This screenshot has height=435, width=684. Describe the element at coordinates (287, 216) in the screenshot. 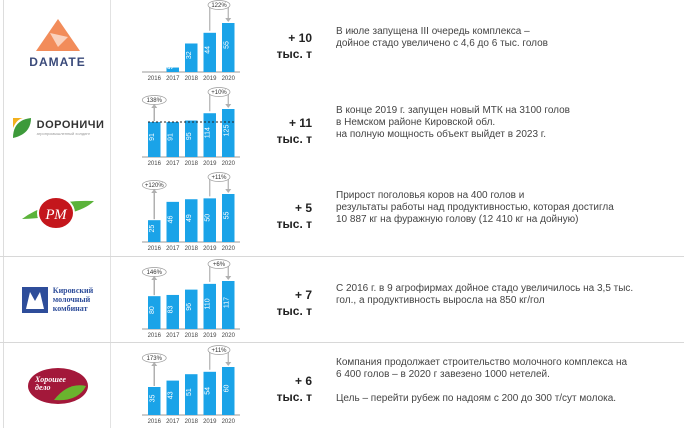

I see `gain-value: + 5 тыс. т` at that location.